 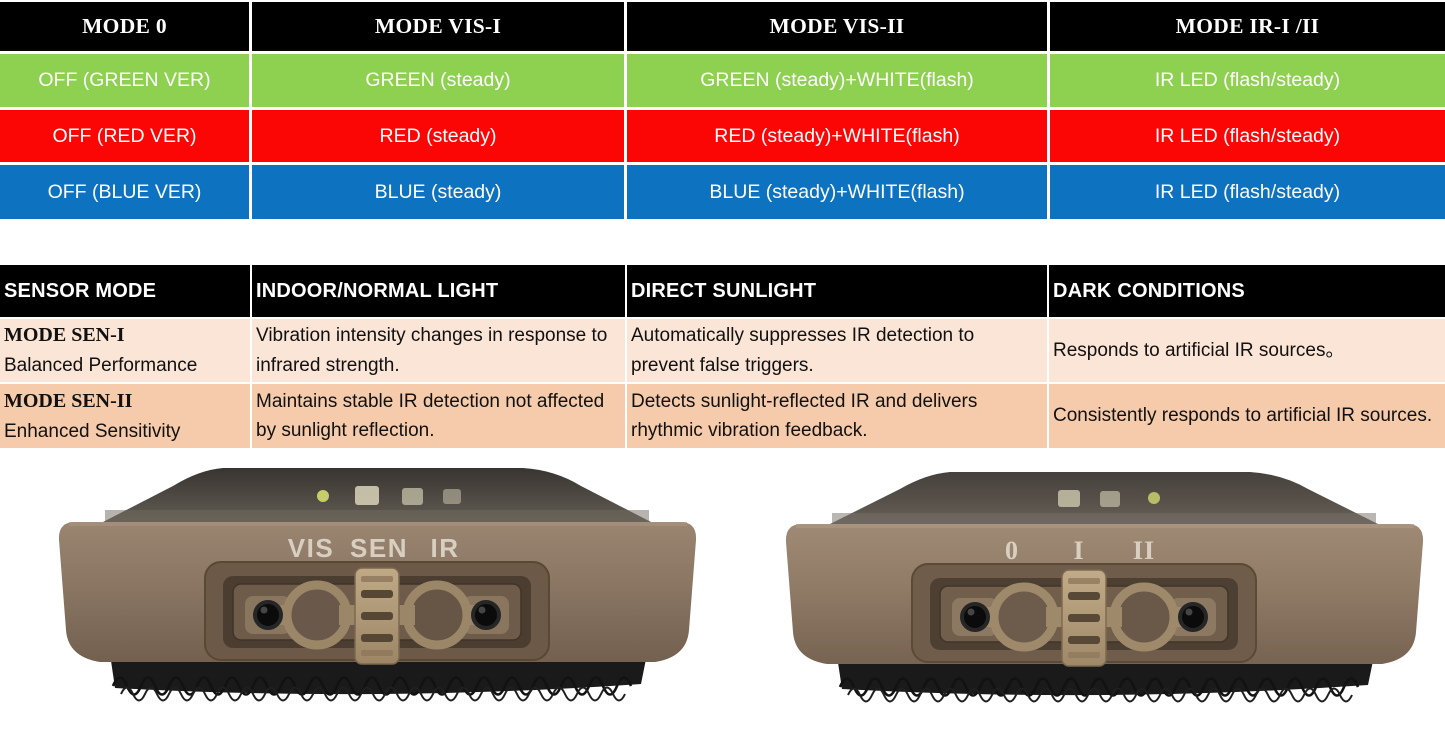 I want to click on selector-label-0: 0, so click(x=1012, y=550).